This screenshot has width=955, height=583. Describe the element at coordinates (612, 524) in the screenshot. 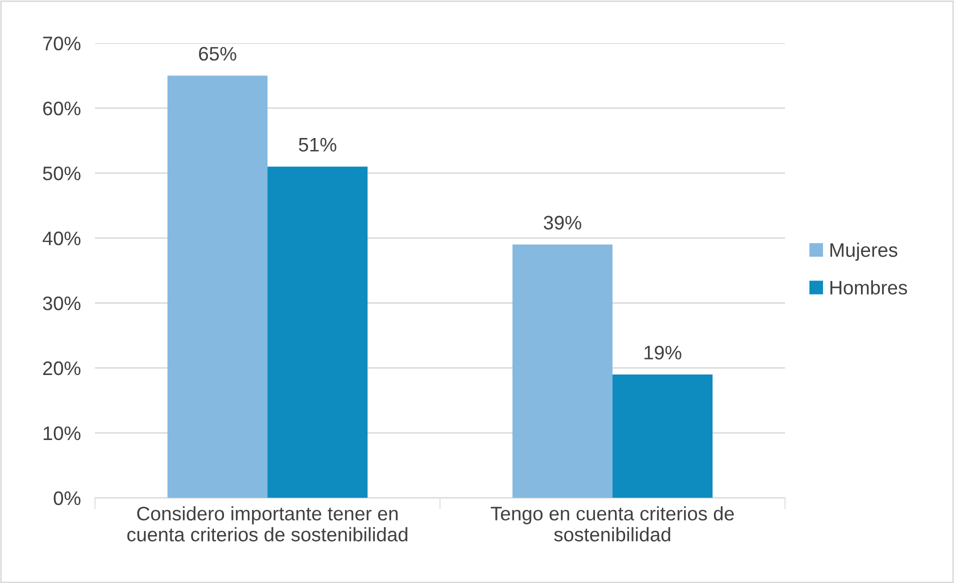

I see `x-tick-label: Tengo en cuenta criterios de sostenibilidad` at that location.